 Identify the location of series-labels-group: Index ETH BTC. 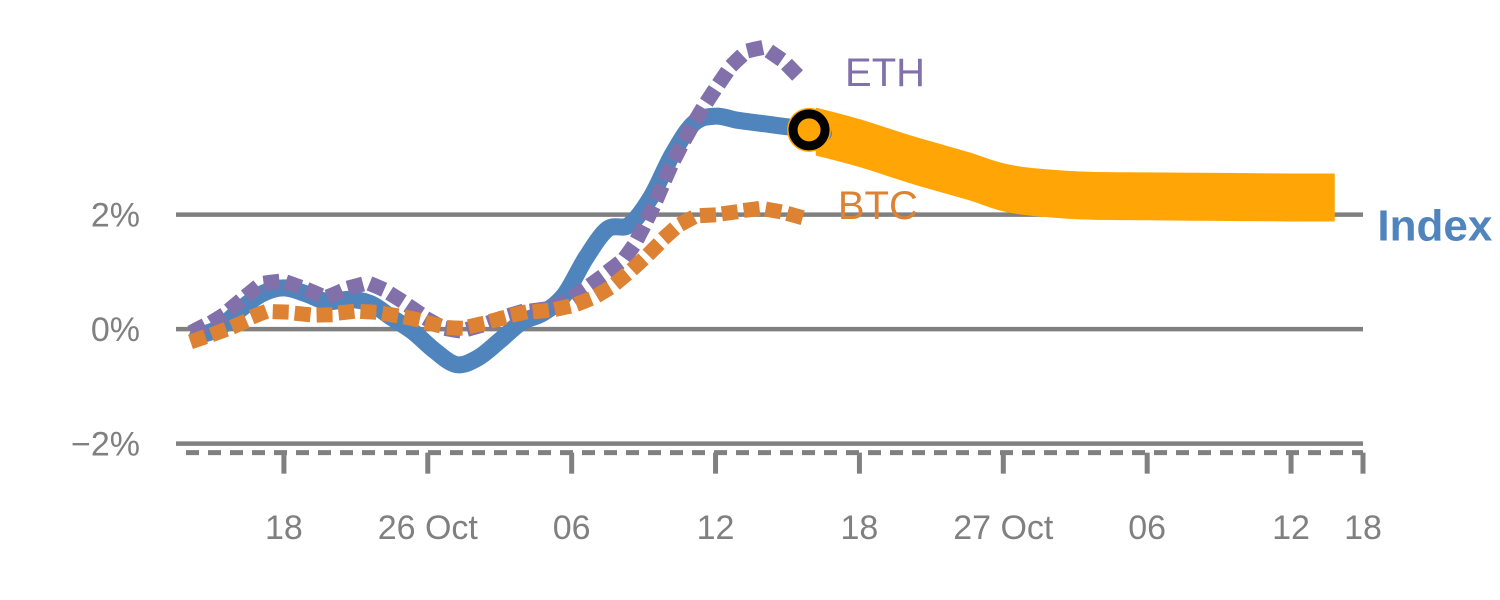
(1165, 151).